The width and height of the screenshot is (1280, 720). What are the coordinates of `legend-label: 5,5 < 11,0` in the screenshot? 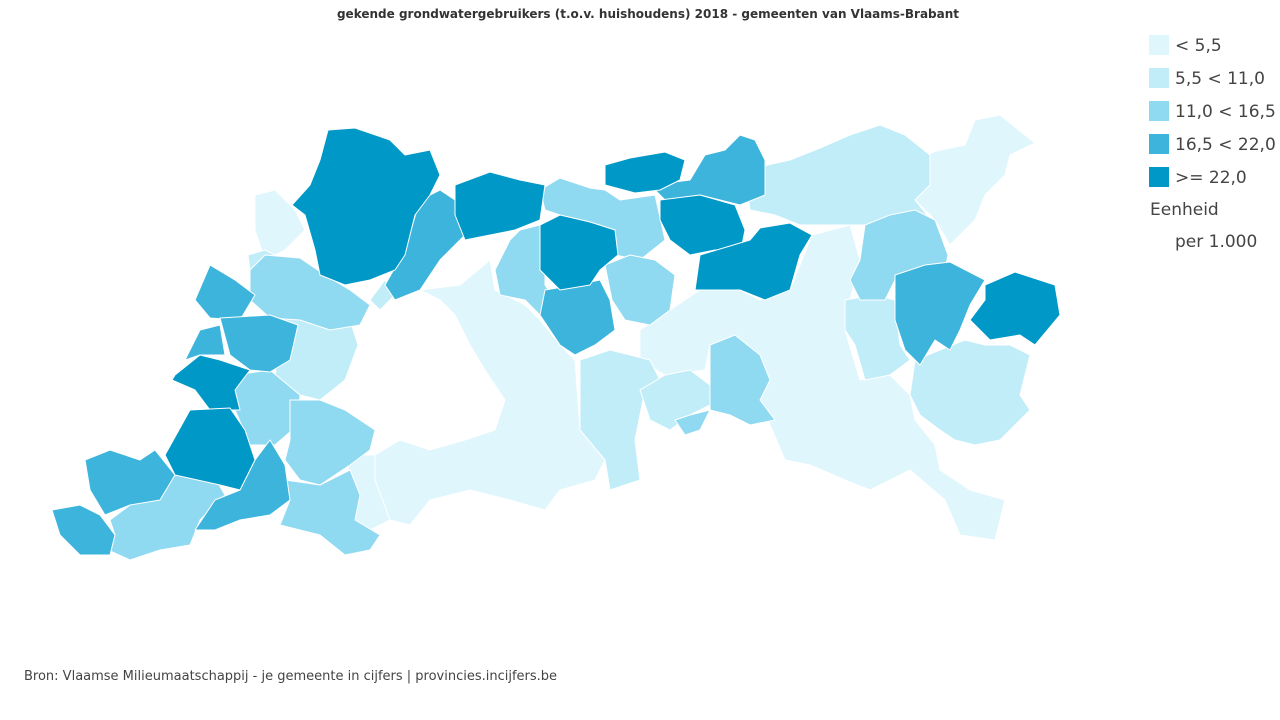 It's located at (1220, 79).